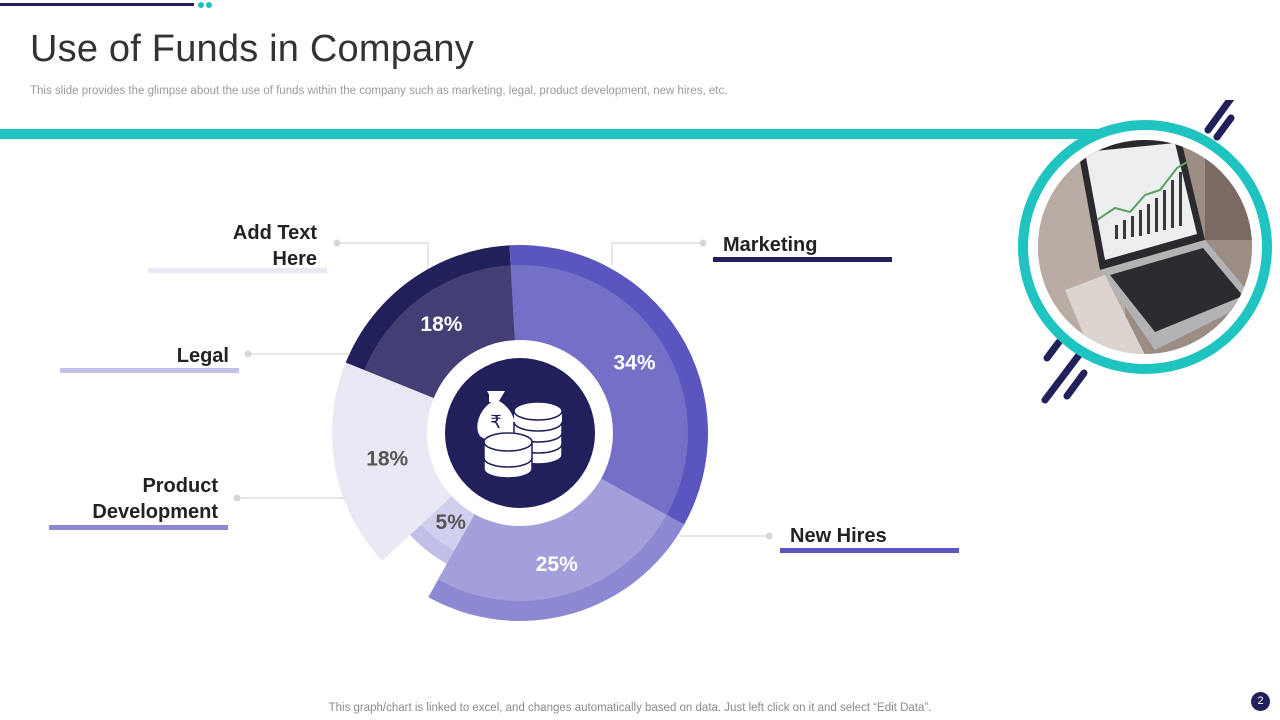  I want to click on laptop-photo, so click(1145, 247).